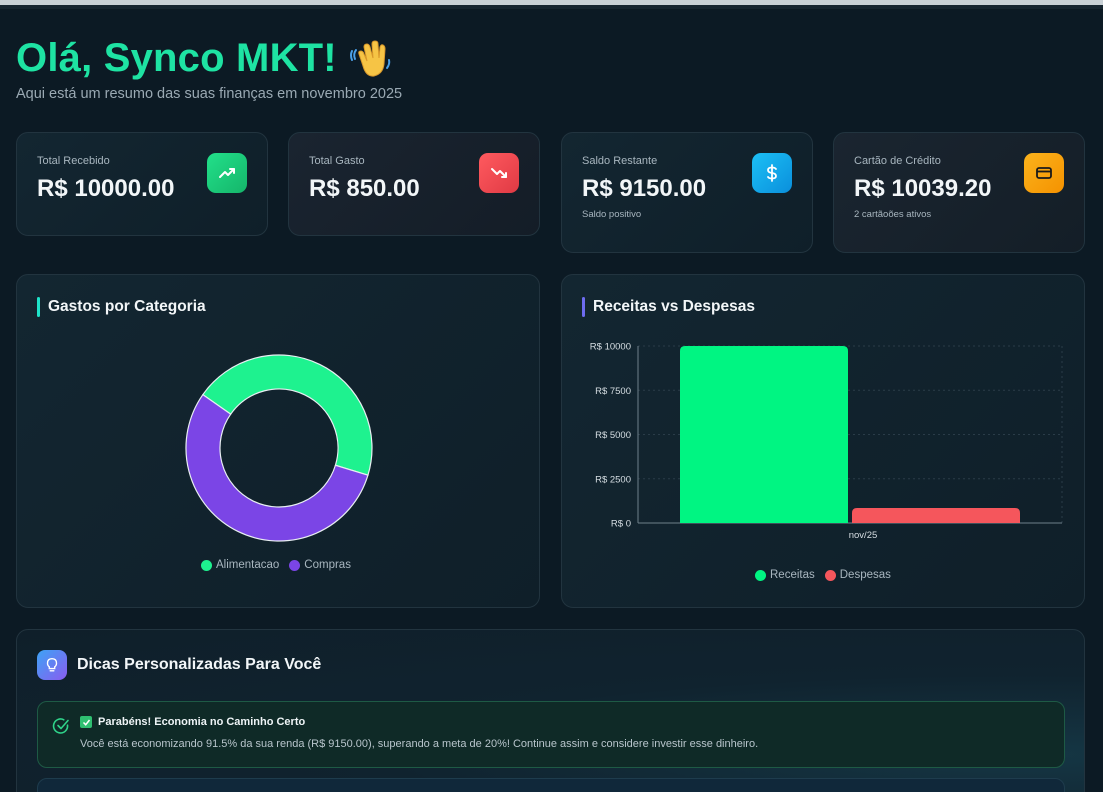  What do you see at coordinates (612, 214) in the screenshot?
I see `stat-note: Saldo positivo` at bounding box center [612, 214].